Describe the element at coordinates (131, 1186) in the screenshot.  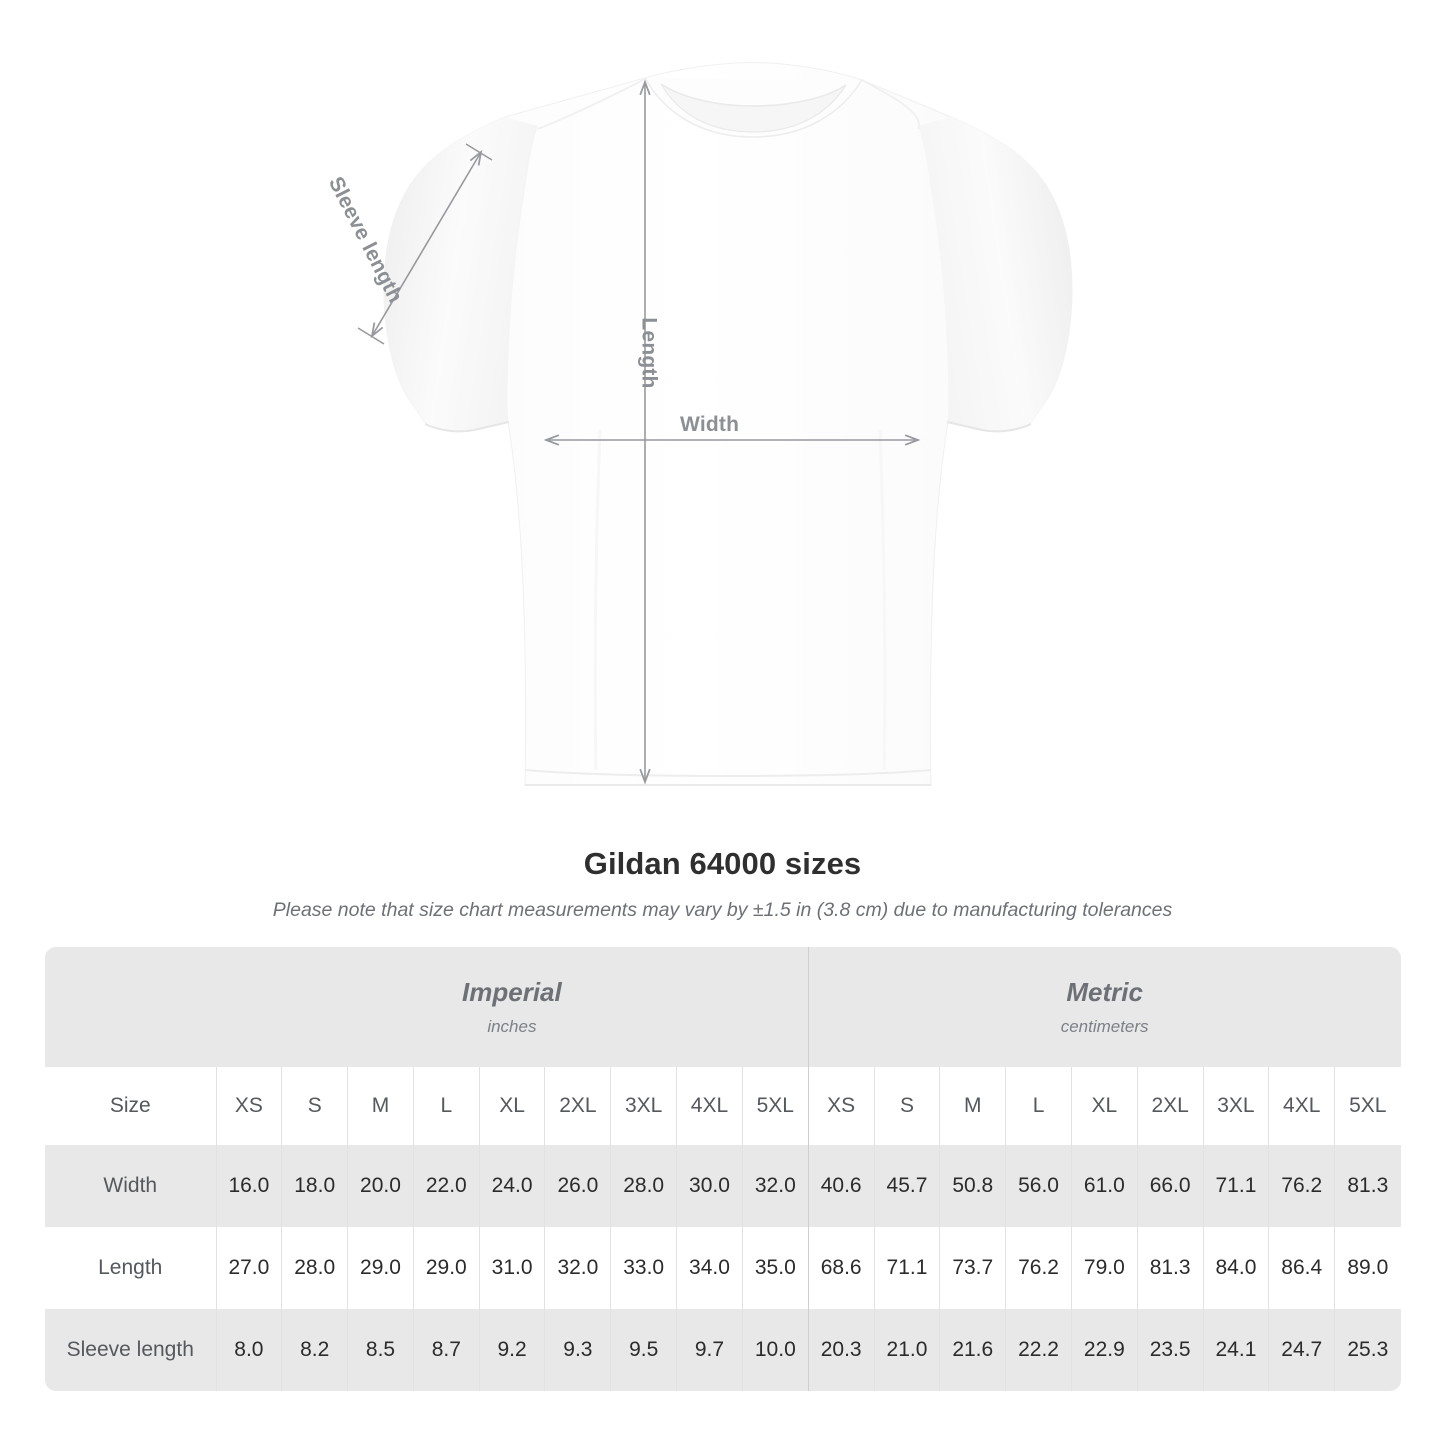
I see `row-label-width: Width` at that location.